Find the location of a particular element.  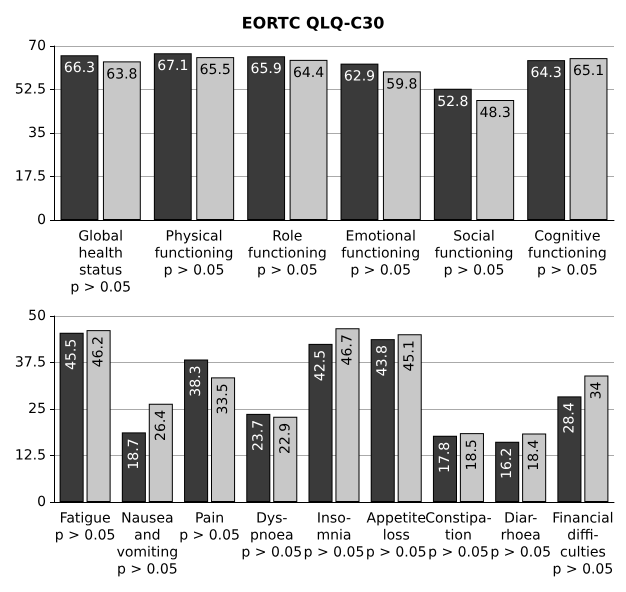

data-label: 64.3 is located at coordinates (546, 73).